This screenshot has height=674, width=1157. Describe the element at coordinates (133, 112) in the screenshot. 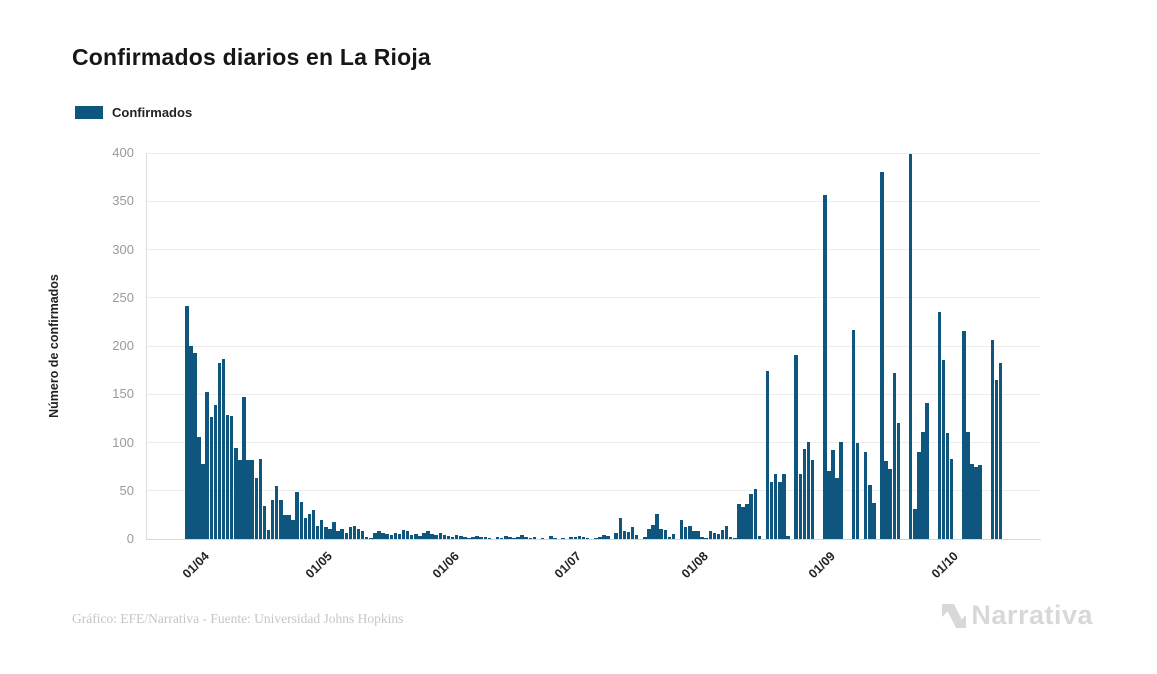

I see `legend-item-confirmados: Confirmados` at that location.